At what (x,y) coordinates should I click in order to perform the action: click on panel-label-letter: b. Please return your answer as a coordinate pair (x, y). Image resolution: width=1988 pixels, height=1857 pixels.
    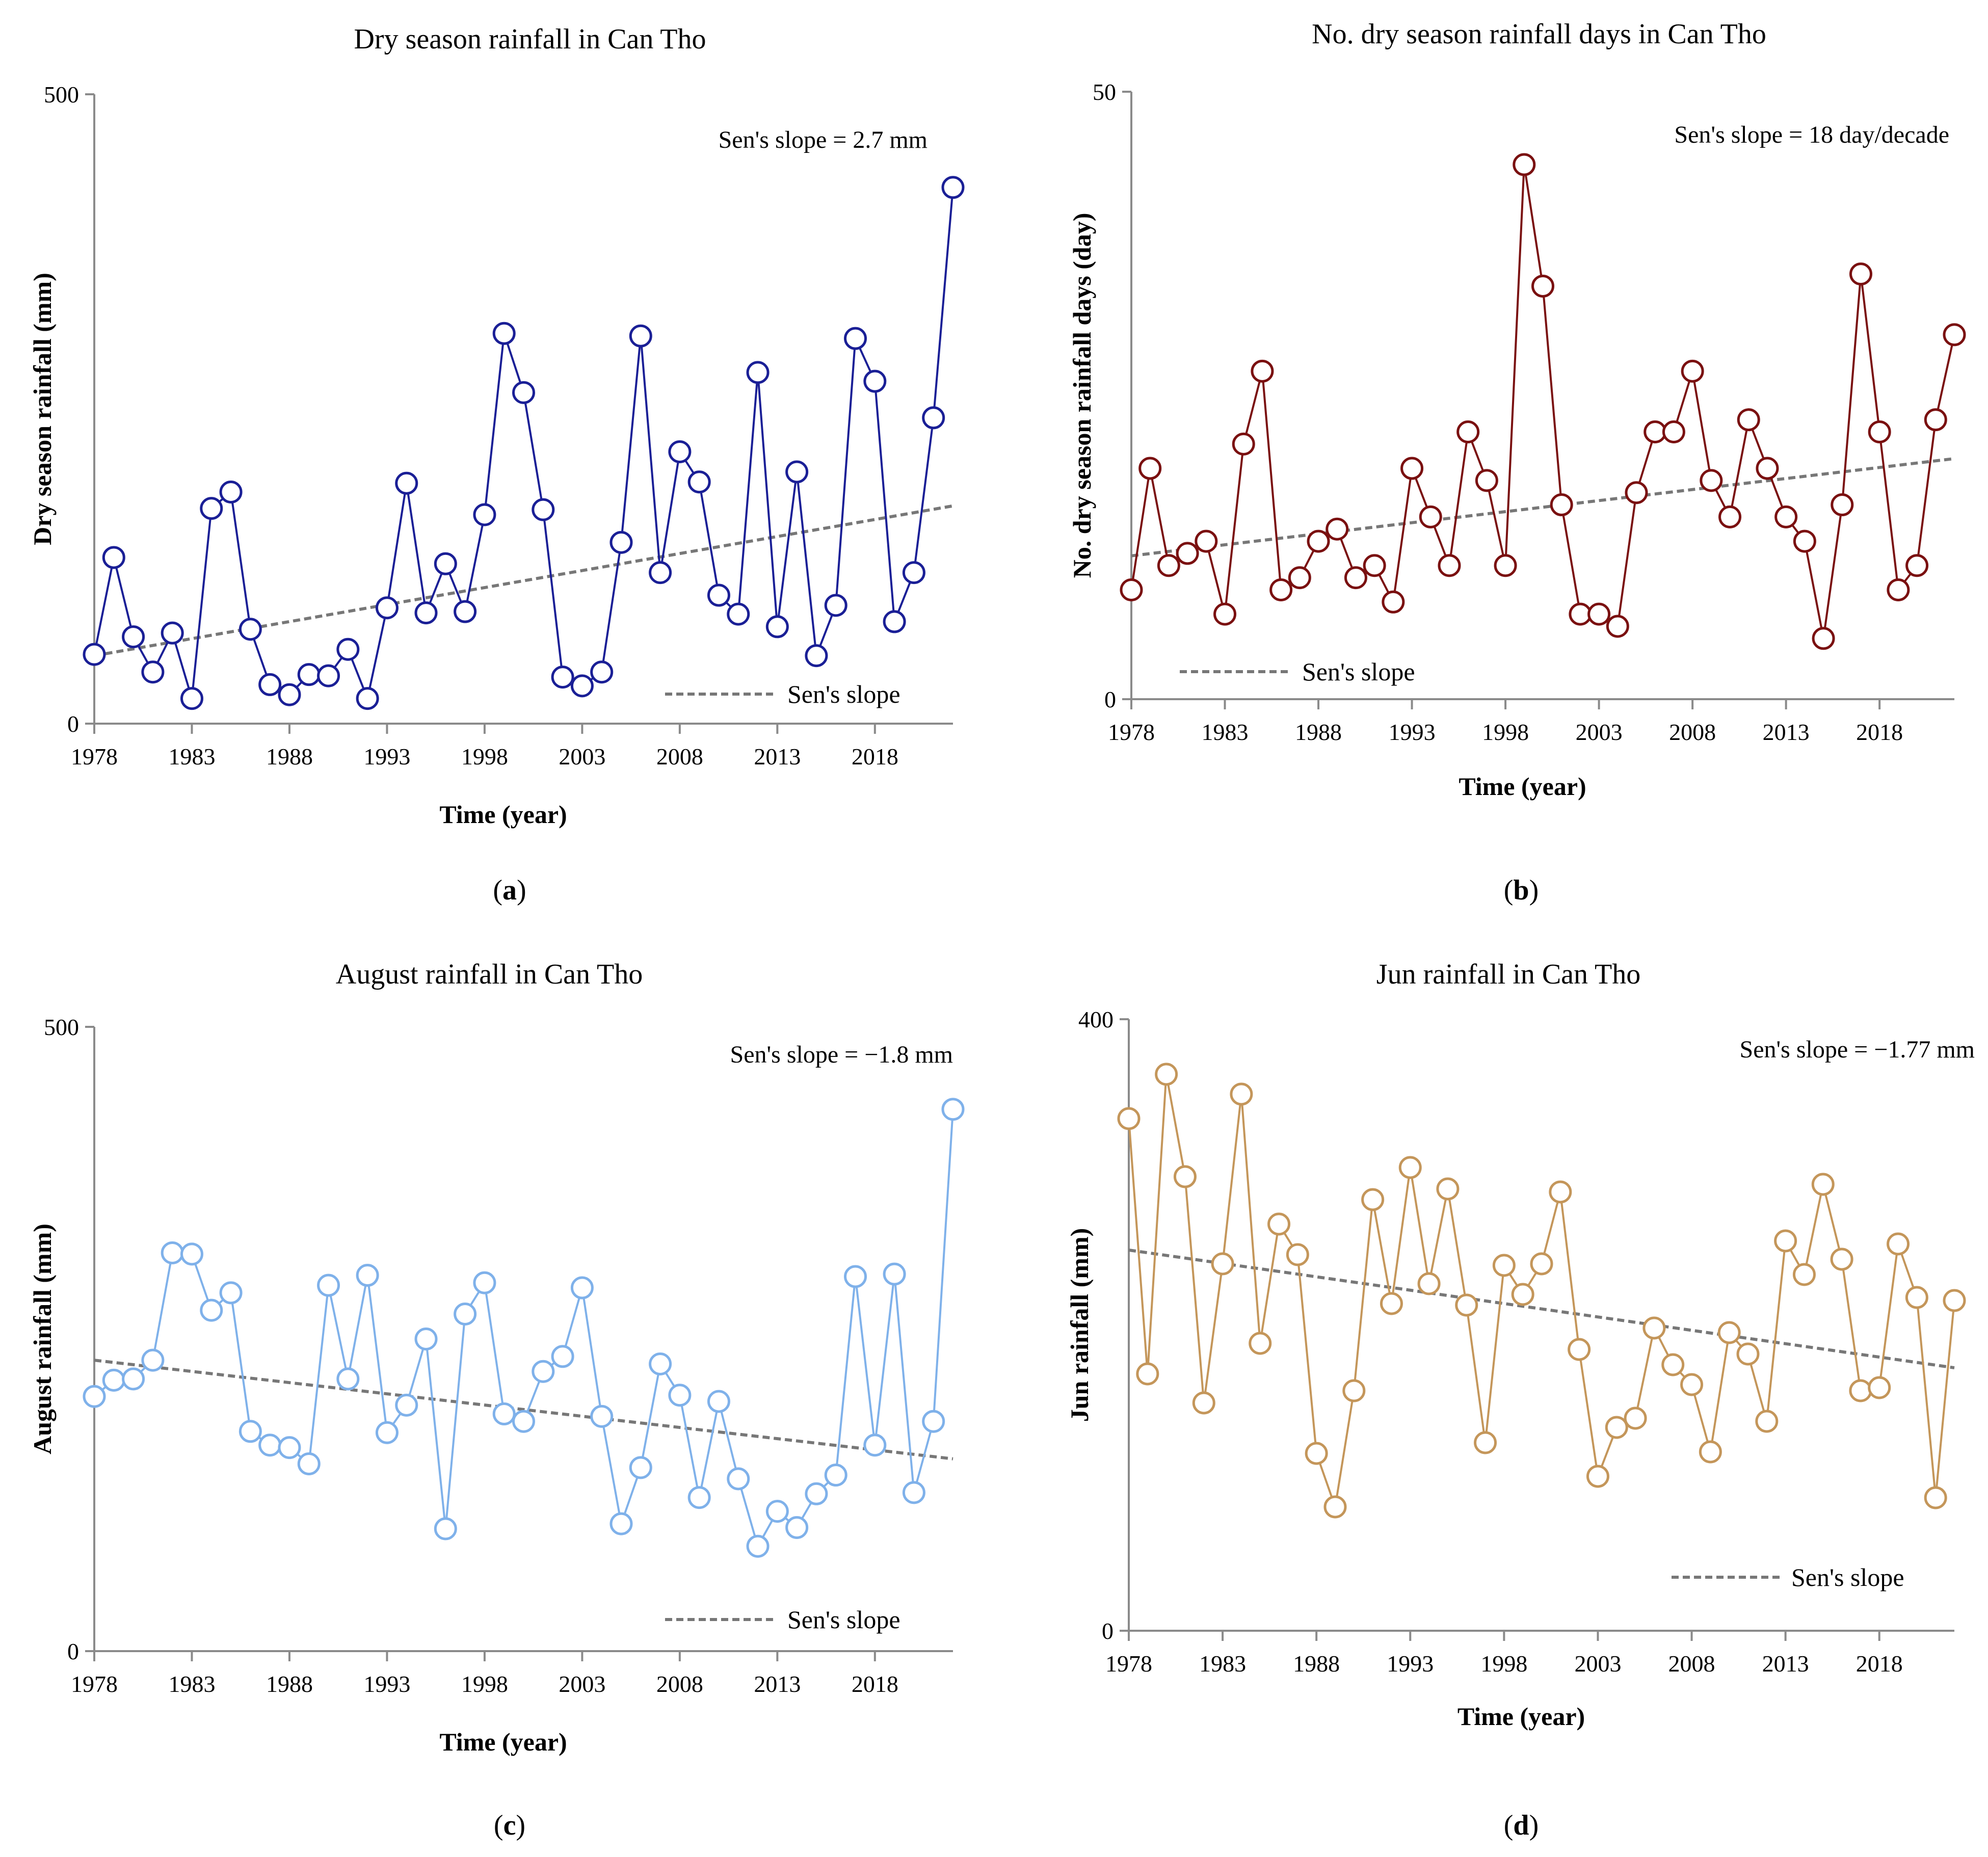
    Looking at the image, I should click on (1521, 890).